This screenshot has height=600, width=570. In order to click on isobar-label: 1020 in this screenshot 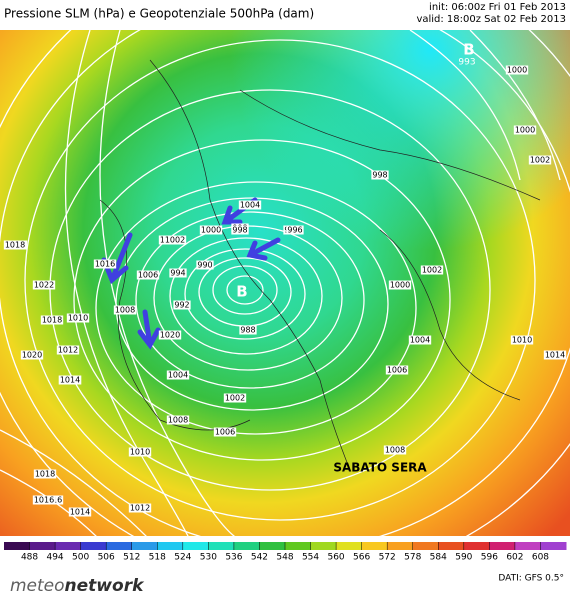, I will do `click(32, 355)`.